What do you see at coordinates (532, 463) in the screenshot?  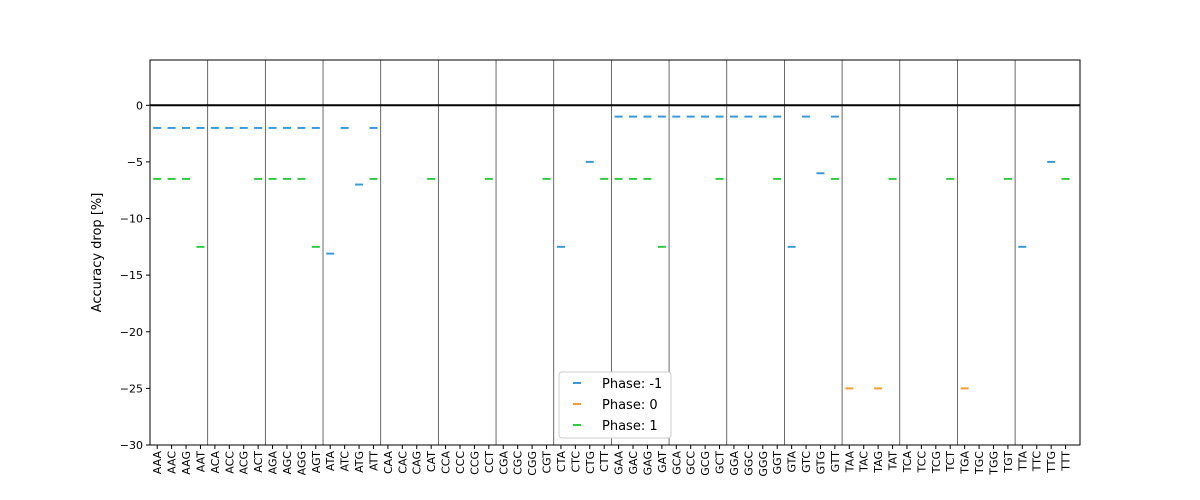 I see `x-tick-label: CGG` at bounding box center [532, 463].